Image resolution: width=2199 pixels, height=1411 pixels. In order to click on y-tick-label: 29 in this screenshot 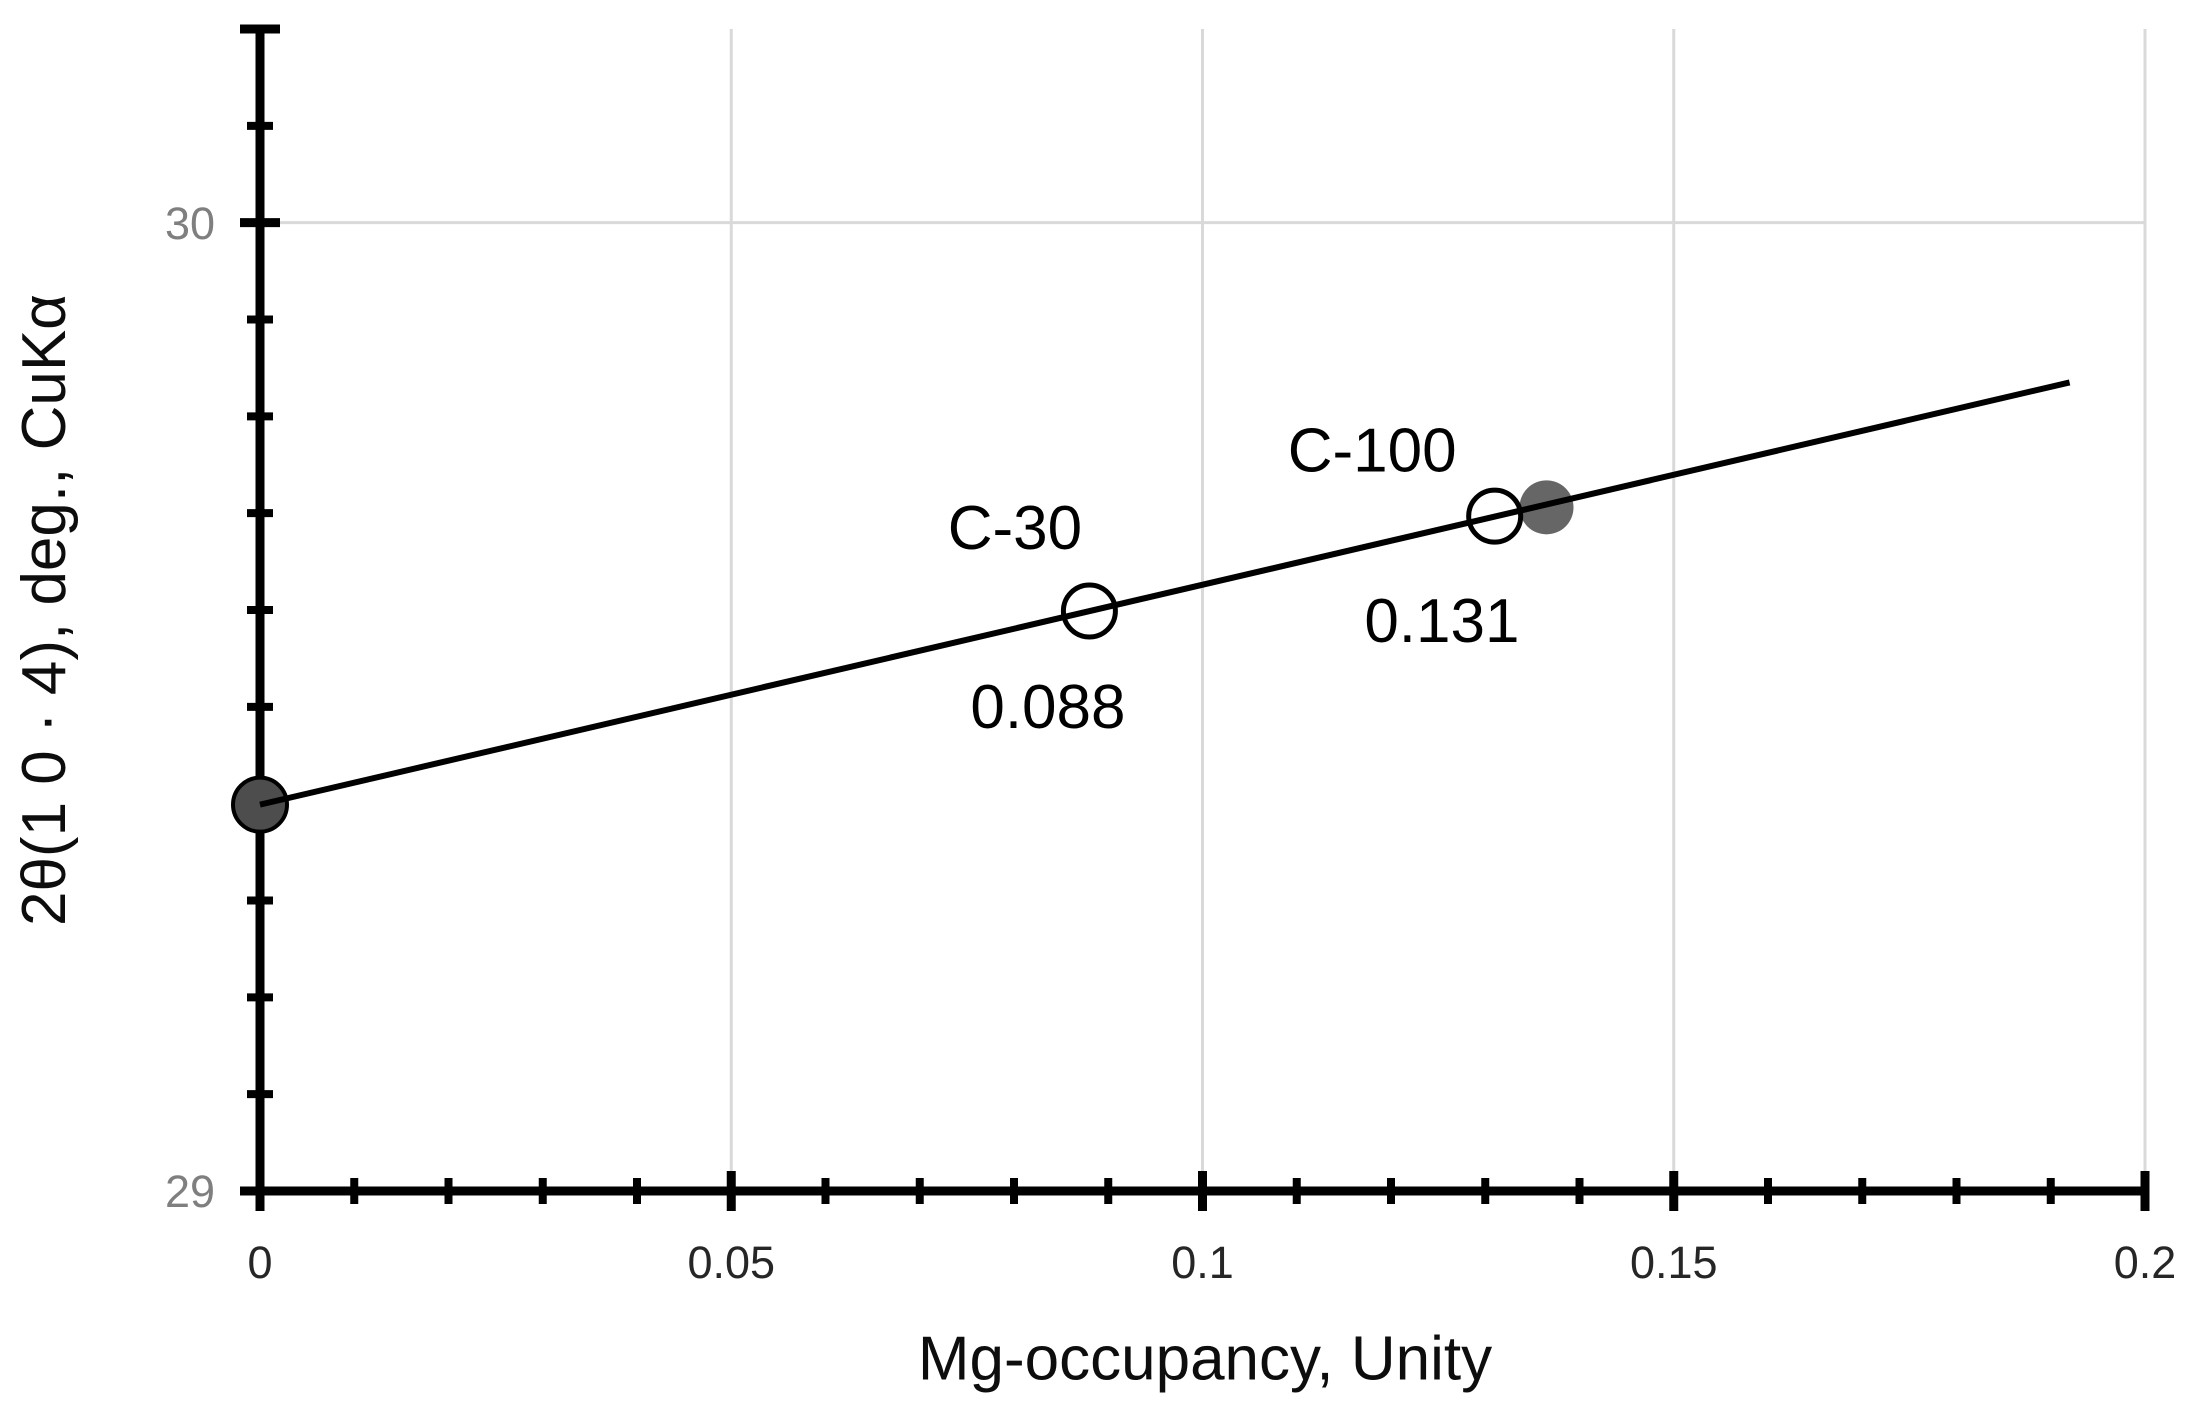, I will do `click(190, 1191)`.